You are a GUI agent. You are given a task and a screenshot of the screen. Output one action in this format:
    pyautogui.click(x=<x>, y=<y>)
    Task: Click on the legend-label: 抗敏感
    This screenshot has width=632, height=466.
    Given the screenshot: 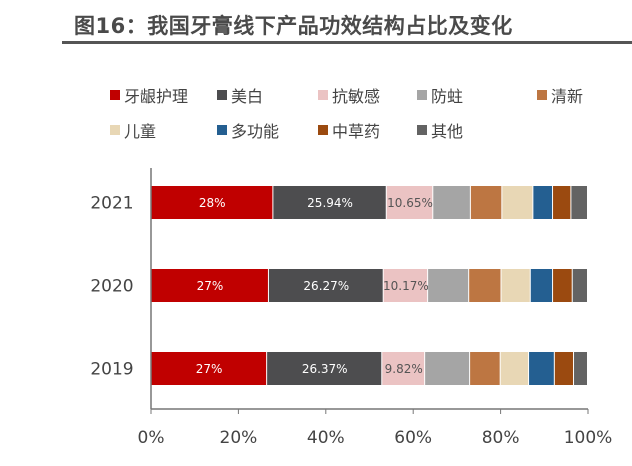 What is the action you would take?
    pyautogui.click(x=356, y=96)
    